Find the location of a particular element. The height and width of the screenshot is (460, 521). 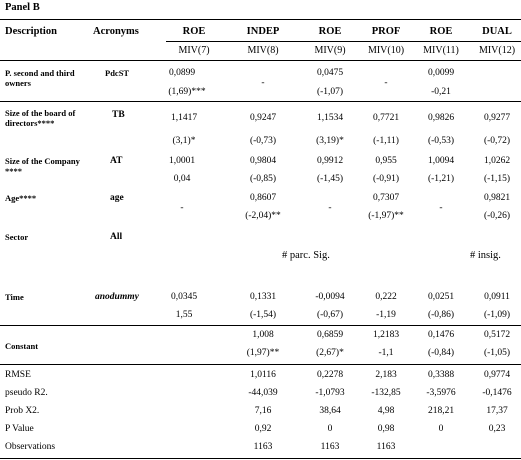

row-tstat: (-1,54) is located at coordinates (263, 315).